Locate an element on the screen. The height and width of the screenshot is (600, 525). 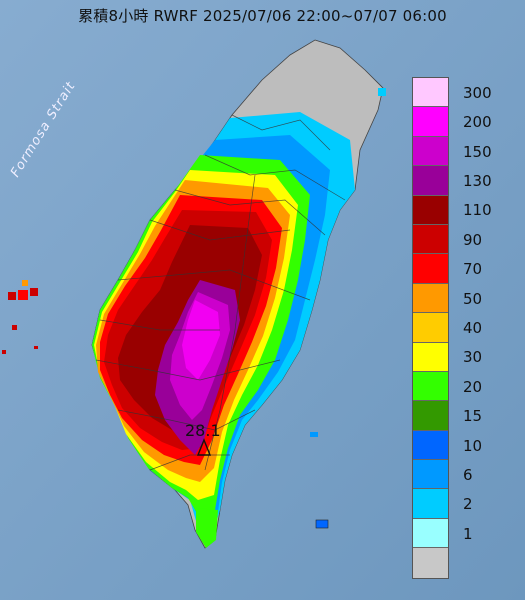
legend-tick-label: 30 is located at coordinates (473, 357).